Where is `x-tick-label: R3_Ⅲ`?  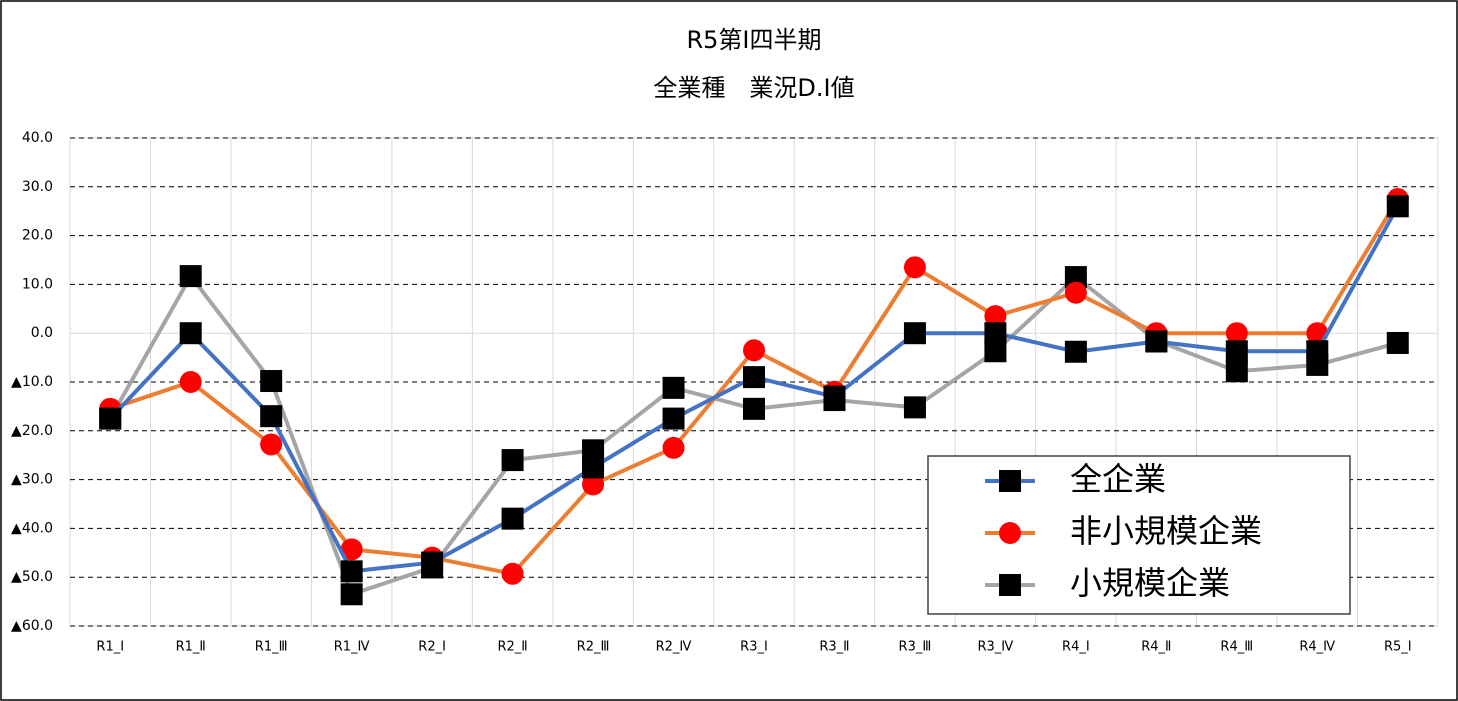 x-tick-label: R3_Ⅲ is located at coordinates (915, 647).